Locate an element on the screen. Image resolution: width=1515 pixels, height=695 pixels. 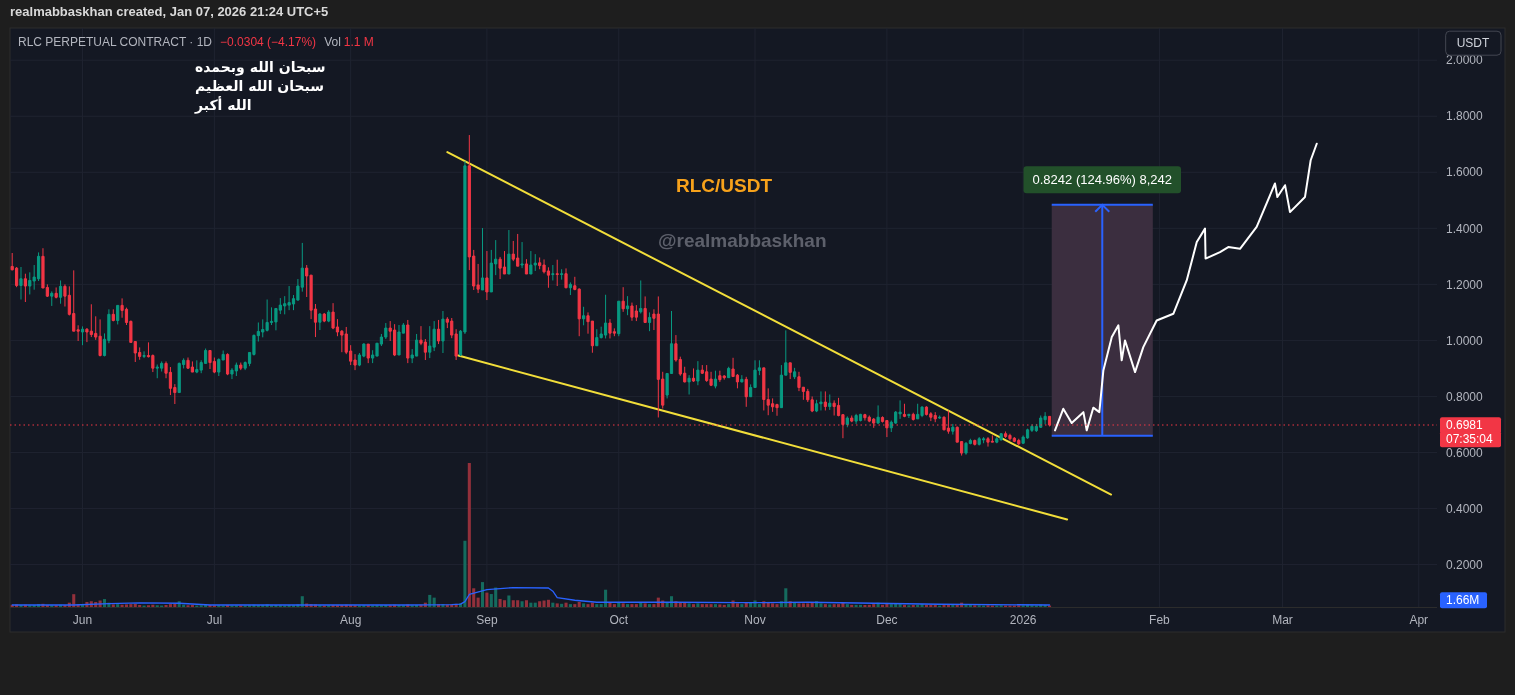
y-tick-label: 1.2000 is located at coordinates (1465, 284).